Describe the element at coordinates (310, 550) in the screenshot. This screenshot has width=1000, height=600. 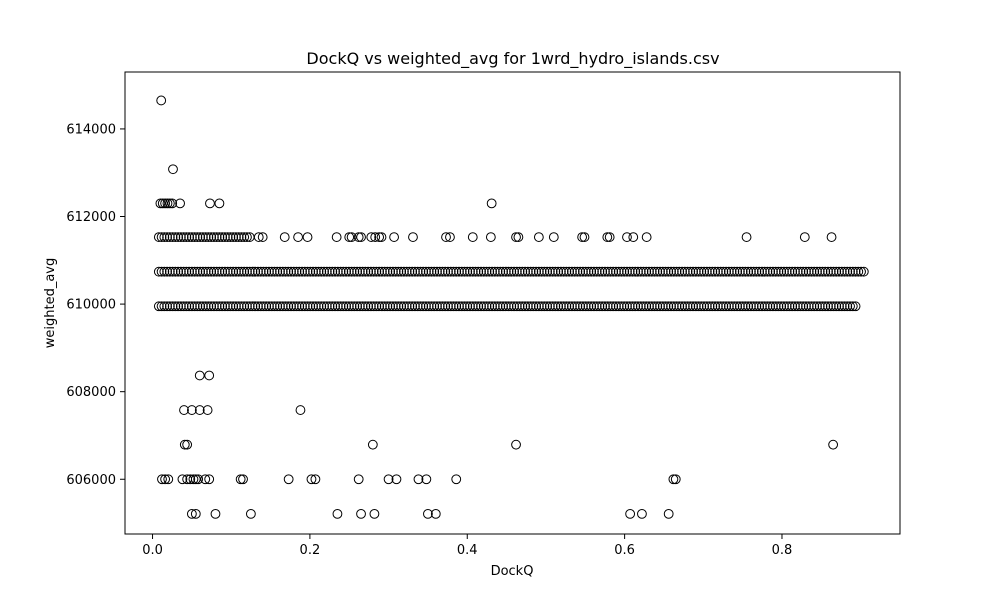
I see `x-tick-label: 0.2` at that location.